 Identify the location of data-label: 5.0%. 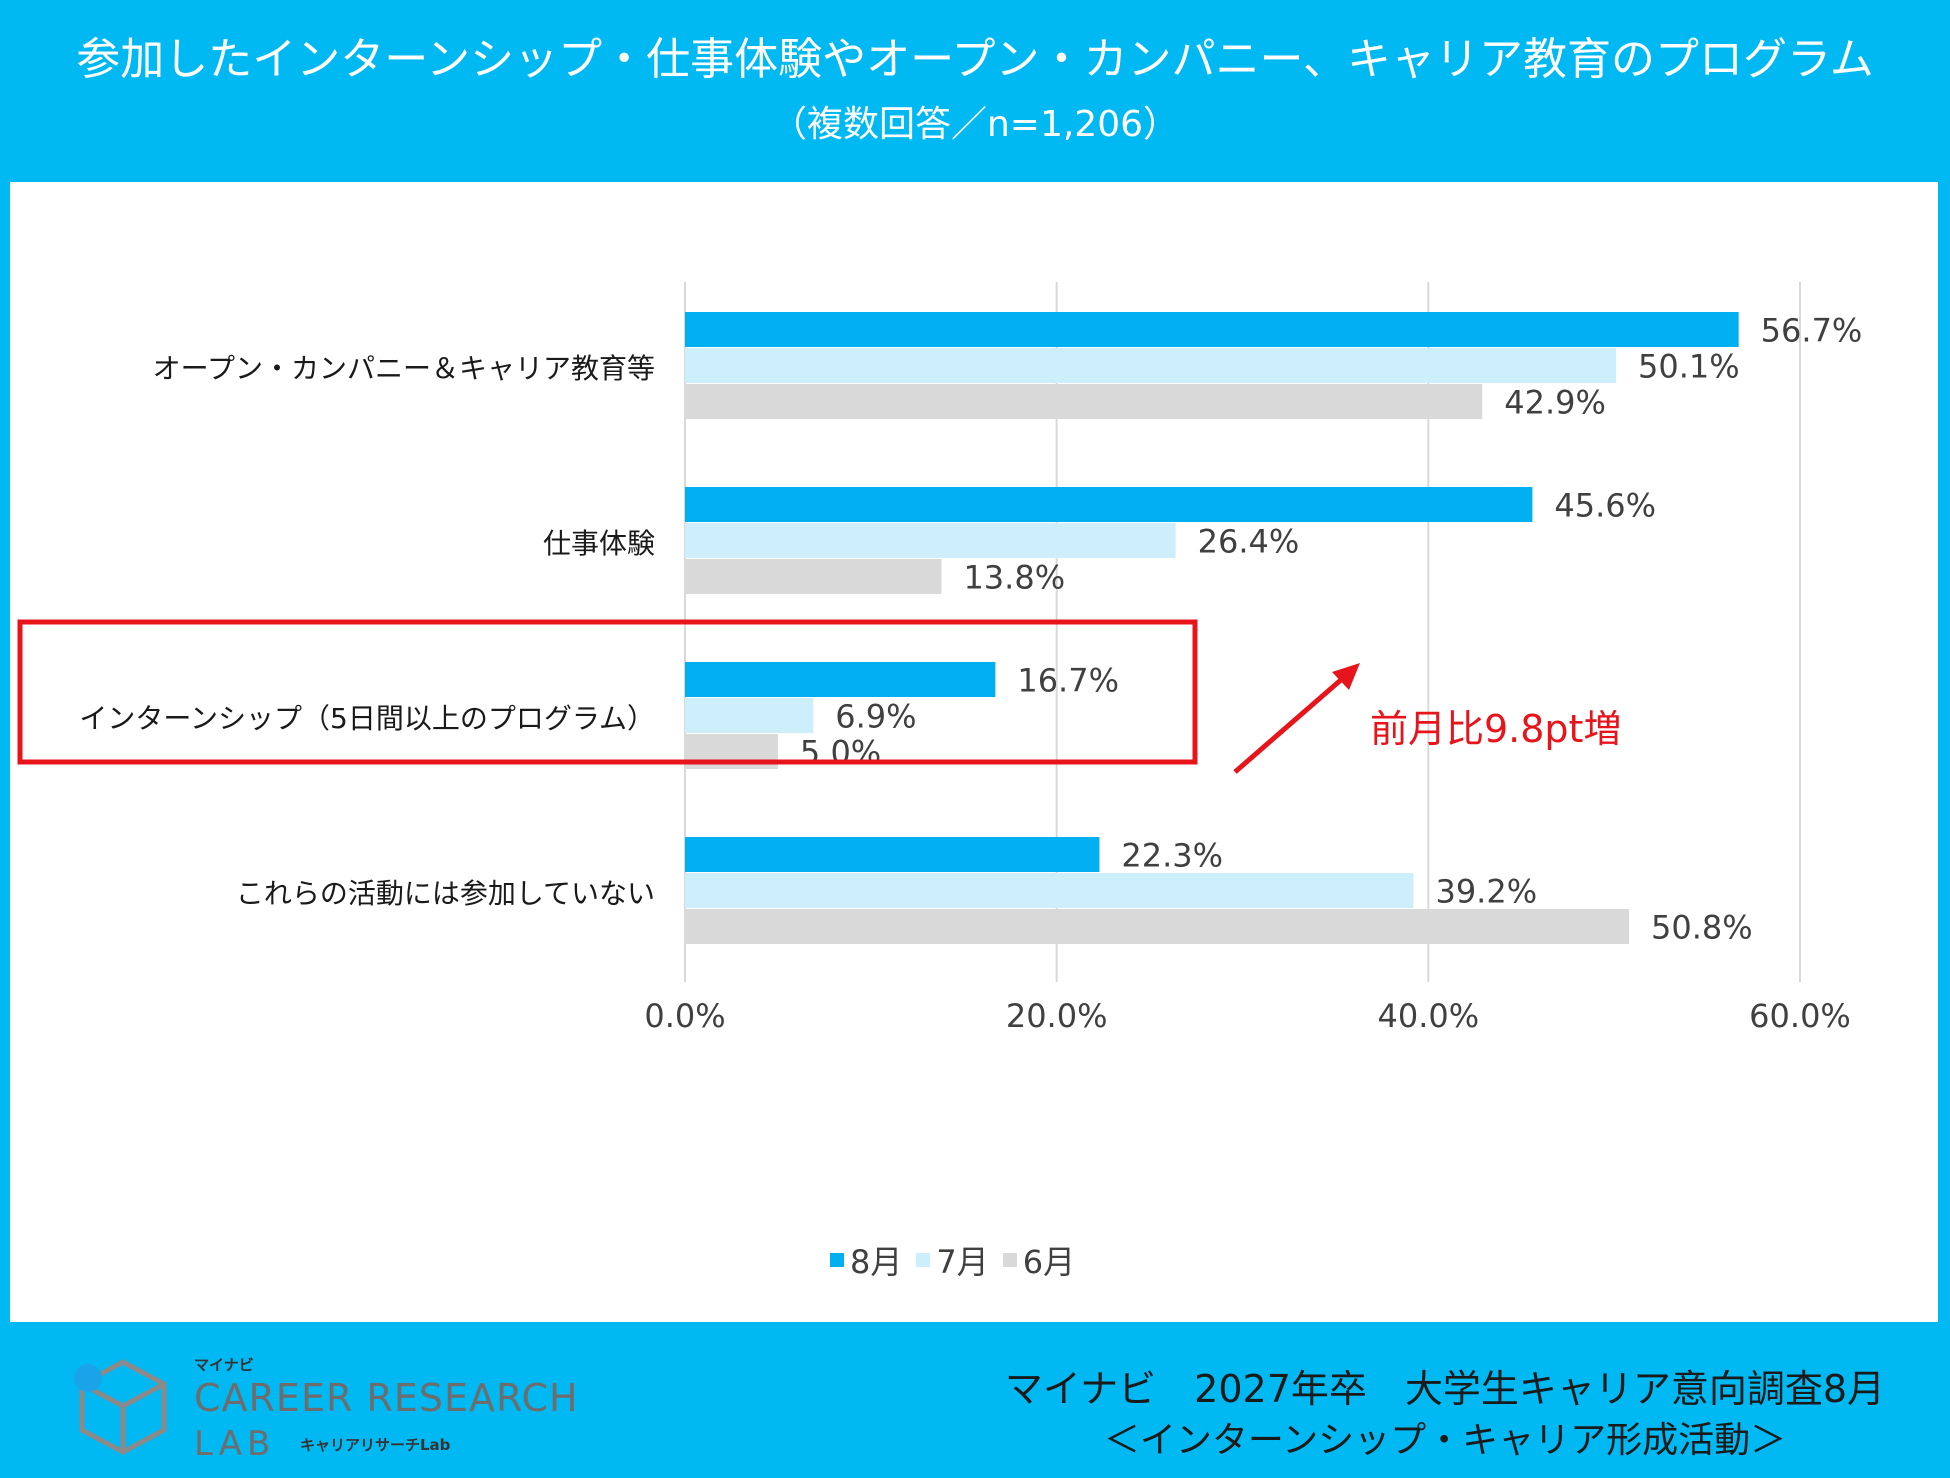
(840, 753).